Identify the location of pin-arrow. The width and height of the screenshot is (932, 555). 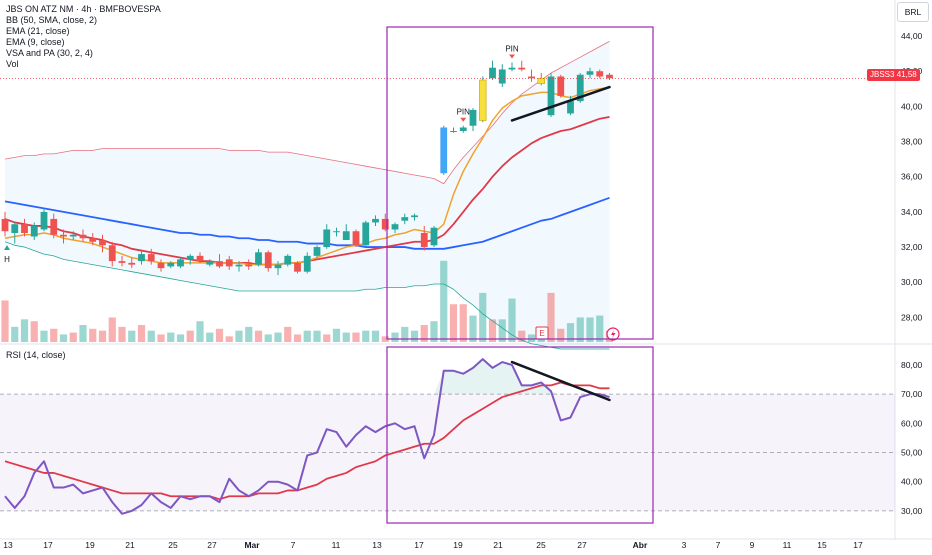
(463, 119).